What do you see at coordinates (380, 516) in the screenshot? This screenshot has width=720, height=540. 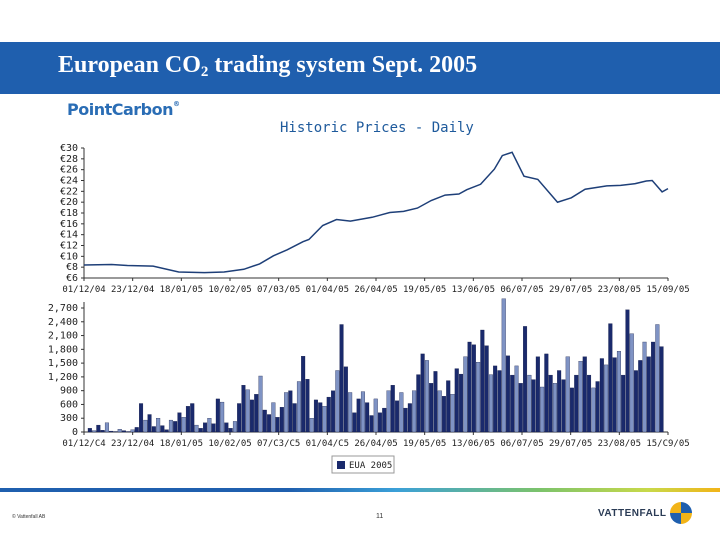 I see `page-number: 11` at bounding box center [380, 516].